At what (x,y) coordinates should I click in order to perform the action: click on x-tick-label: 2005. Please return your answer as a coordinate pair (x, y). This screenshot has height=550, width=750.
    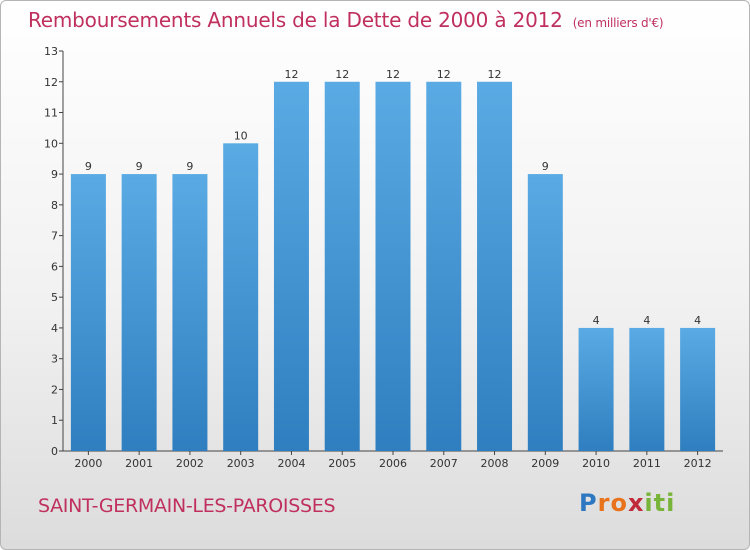
    Looking at the image, I should click on (342, 463).